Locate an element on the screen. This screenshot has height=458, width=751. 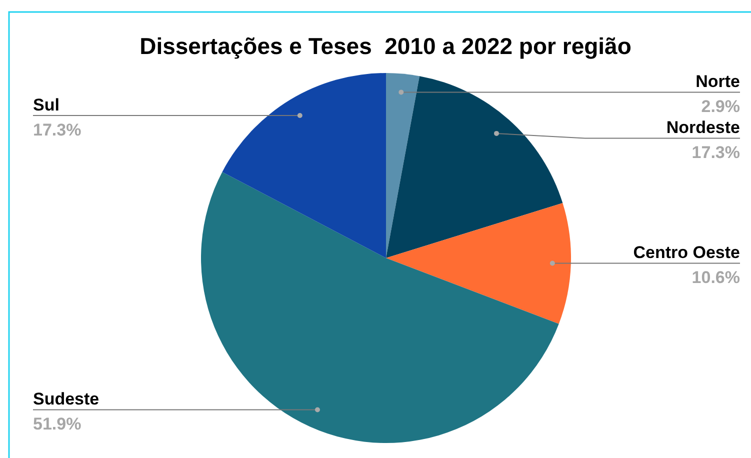
data-label: 2.9% is located at coordinates (720, 106).